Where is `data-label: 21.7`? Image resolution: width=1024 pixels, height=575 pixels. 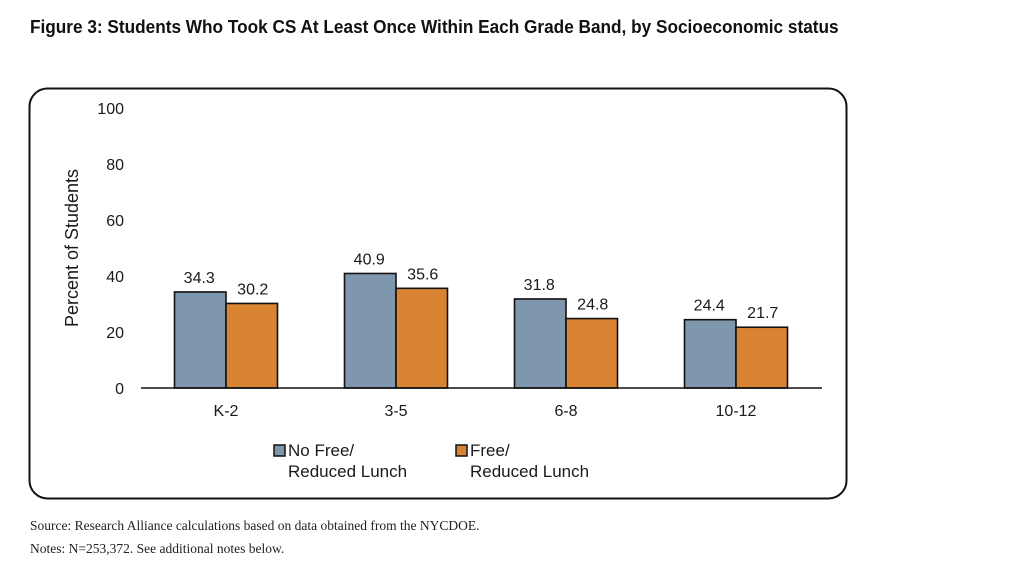
data-label: 21.7 is located at coordinates (762, 313).